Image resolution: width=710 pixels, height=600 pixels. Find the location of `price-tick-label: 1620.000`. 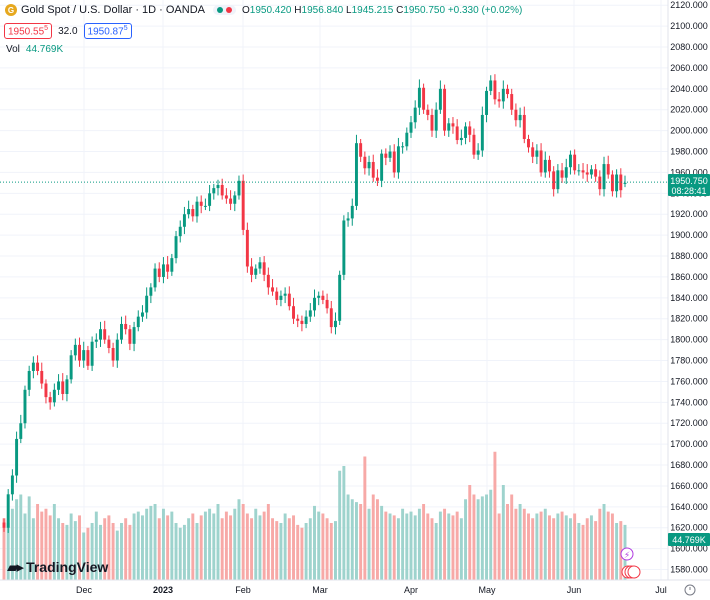

price-tick-label: 1620.000 is located at coordinates (689, 528).